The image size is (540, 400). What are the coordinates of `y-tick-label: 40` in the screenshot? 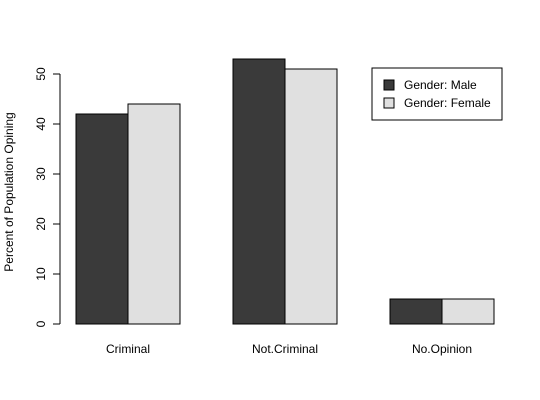 It's located at (41, 124).